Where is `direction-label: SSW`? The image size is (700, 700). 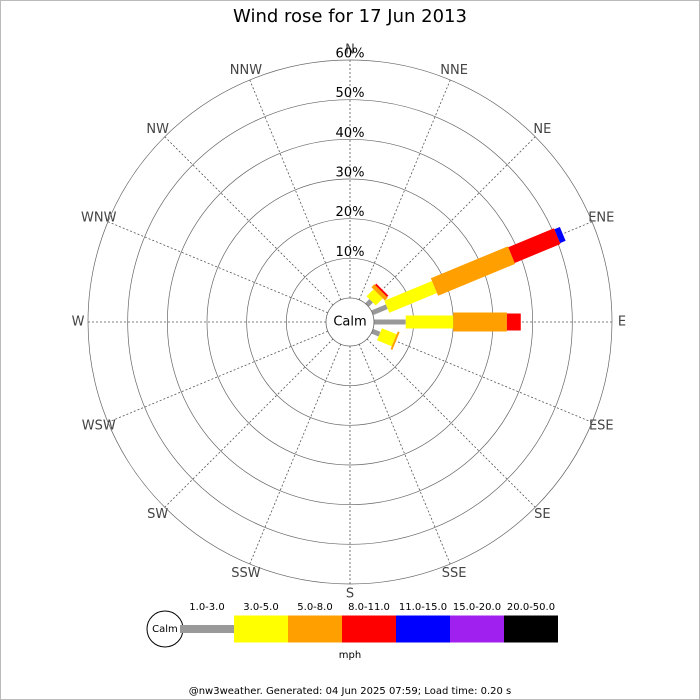 direction-label: SSW is located at coordinates (246, 573).